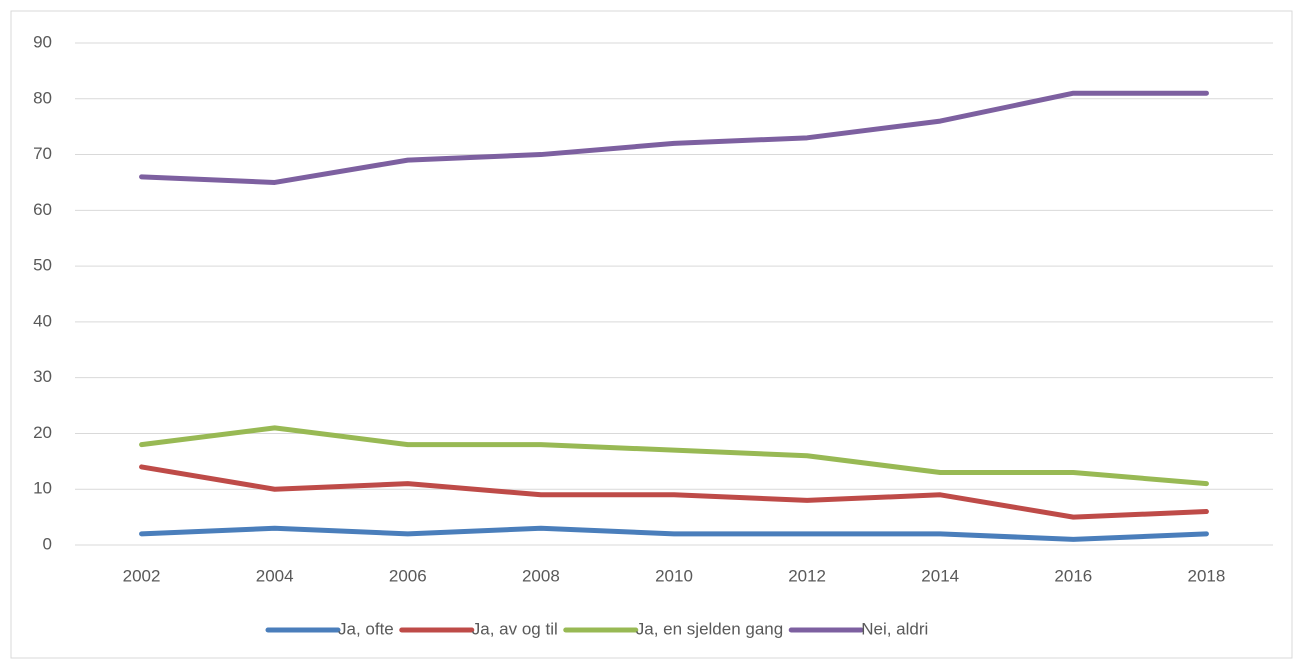 The image size is (1293, 659). What do you see at coordinates (142, 575) in the screenshot?
I see `x-tick-label: 2002` at bounding box center [142, 575].